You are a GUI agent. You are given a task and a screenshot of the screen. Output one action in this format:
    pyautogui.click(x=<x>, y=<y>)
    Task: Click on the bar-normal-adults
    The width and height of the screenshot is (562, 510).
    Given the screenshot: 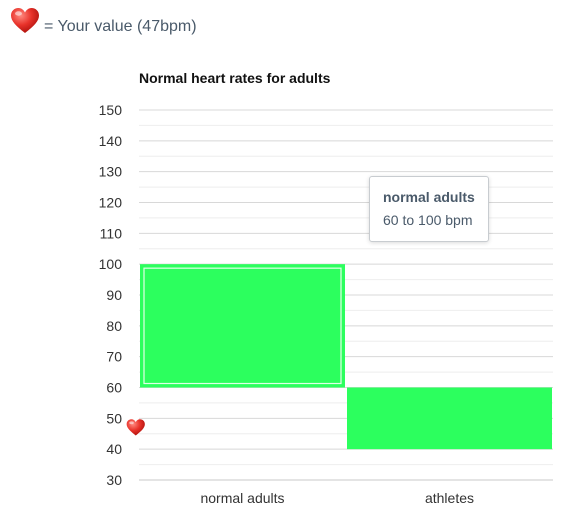 What is the action you would take?
    pyautogui.click(x=242, y=326)
    